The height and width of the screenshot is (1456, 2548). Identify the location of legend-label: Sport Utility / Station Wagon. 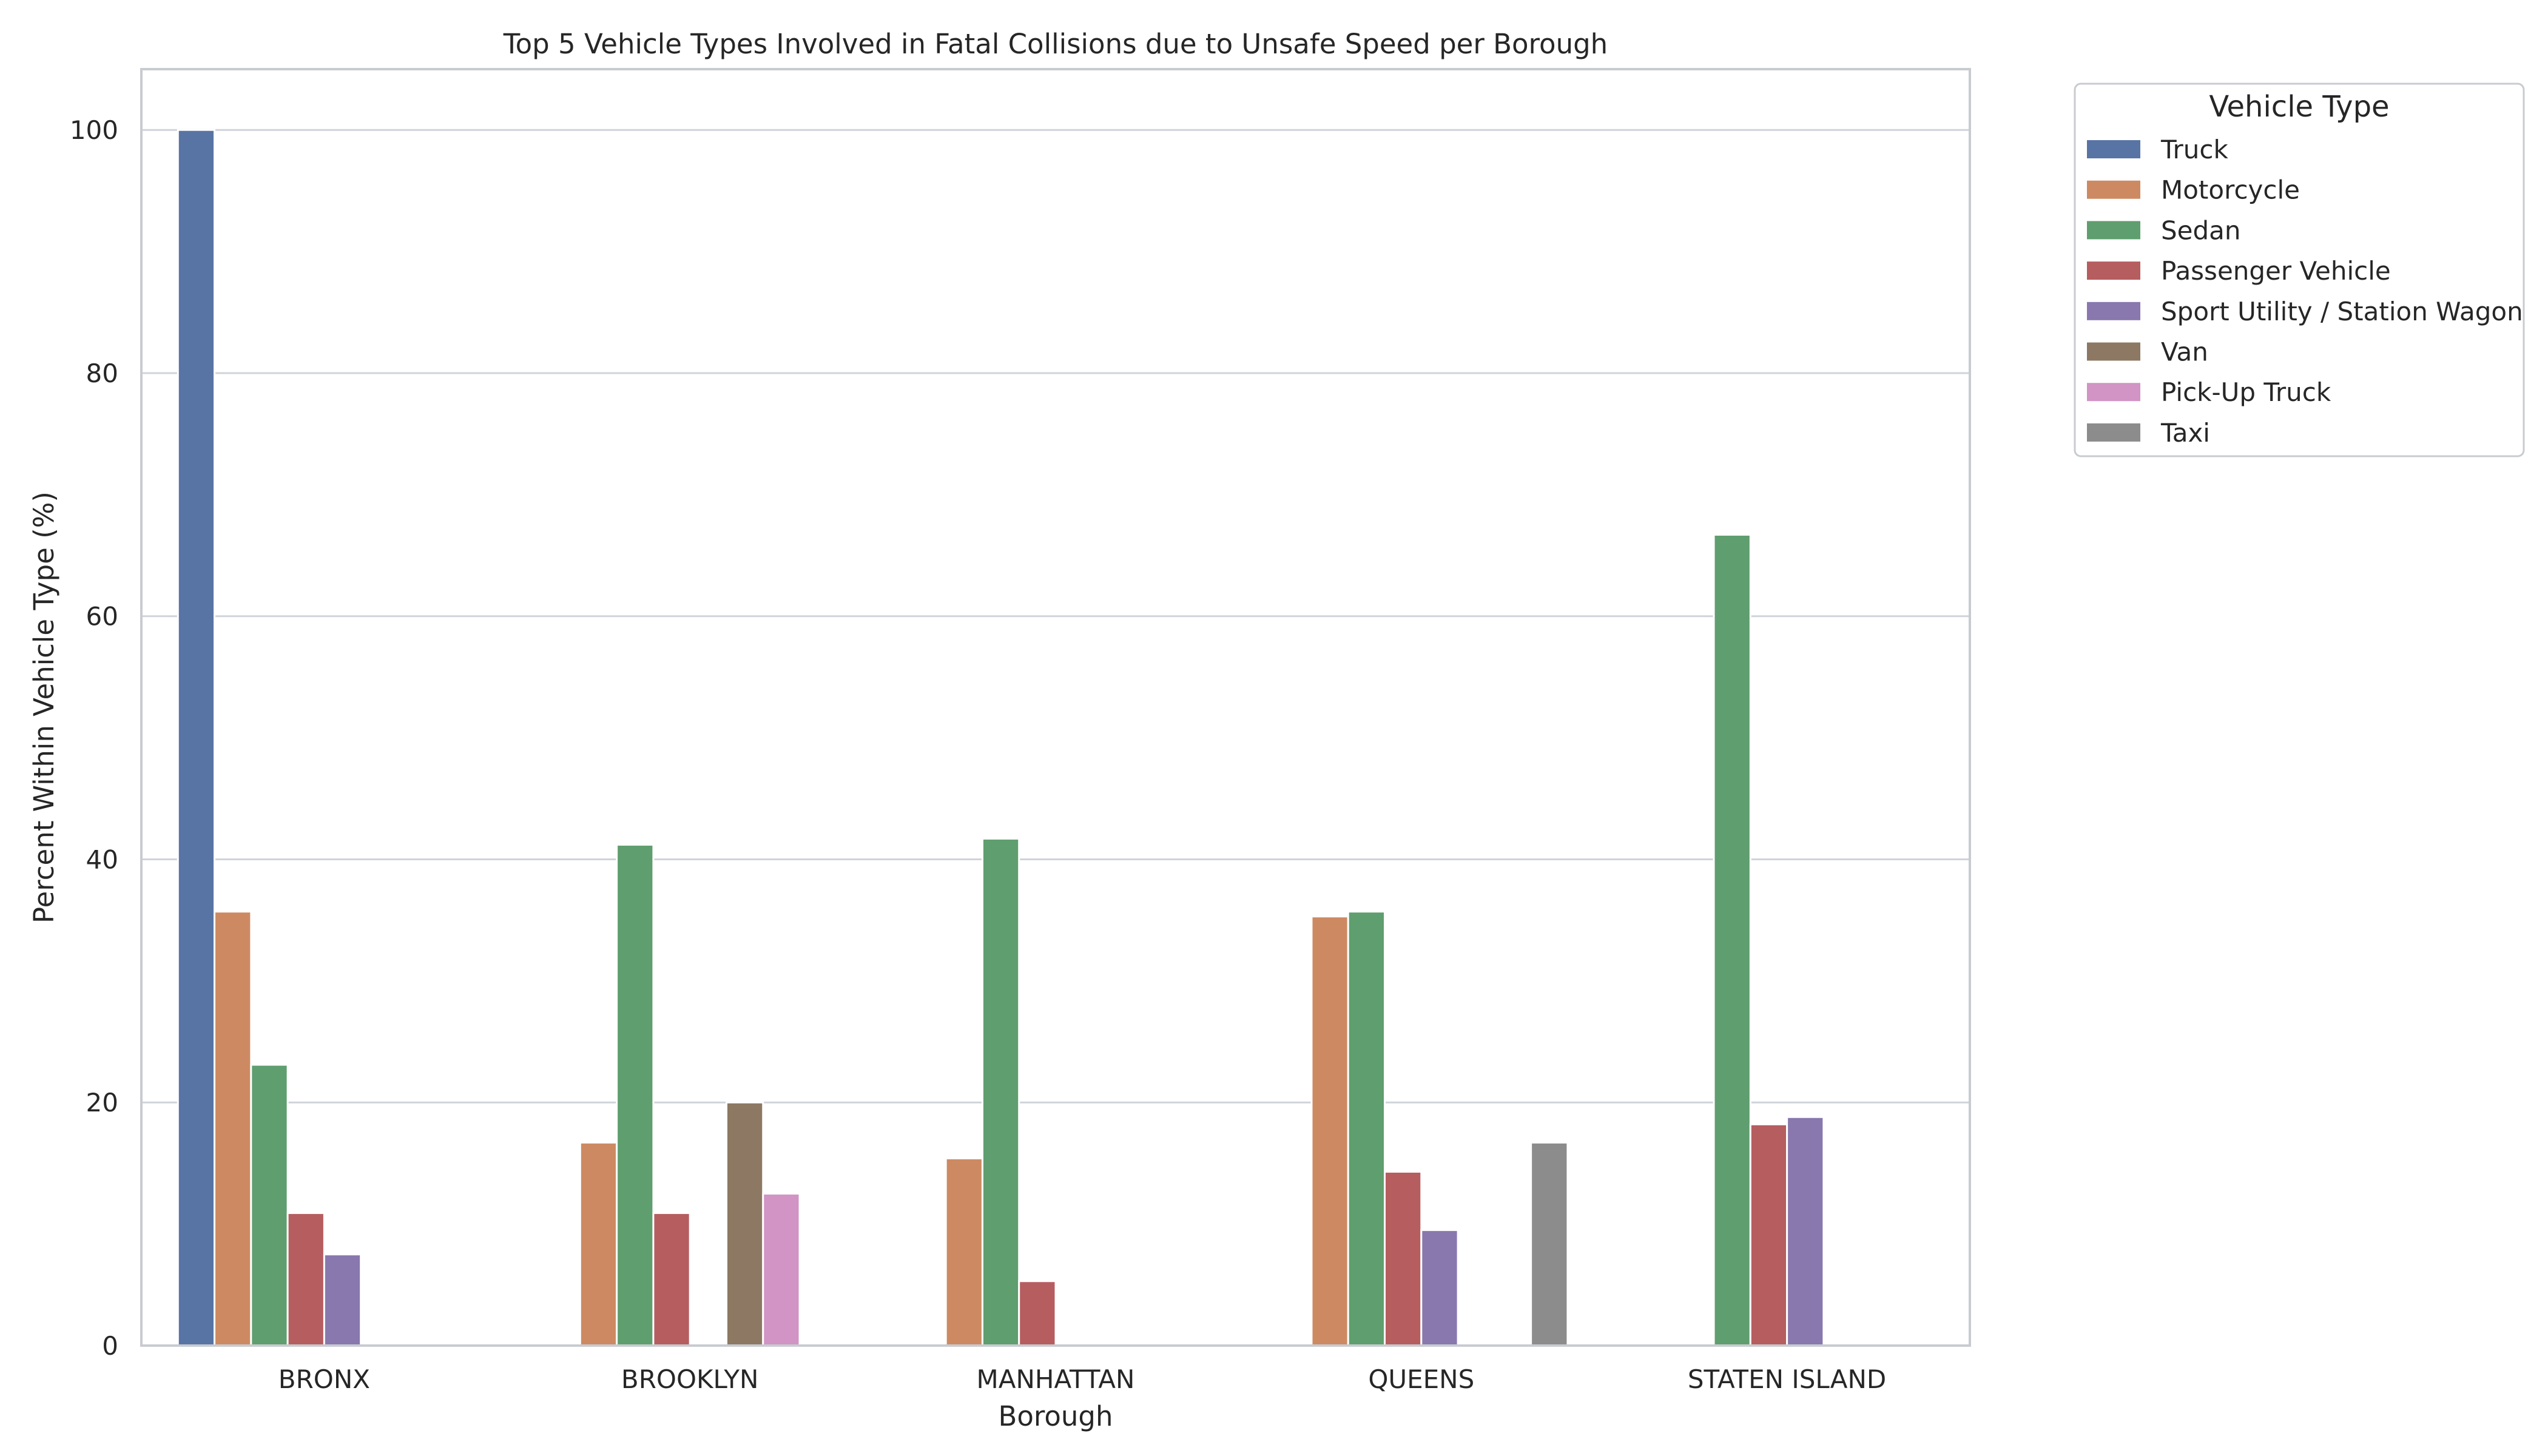
(2342, 311).